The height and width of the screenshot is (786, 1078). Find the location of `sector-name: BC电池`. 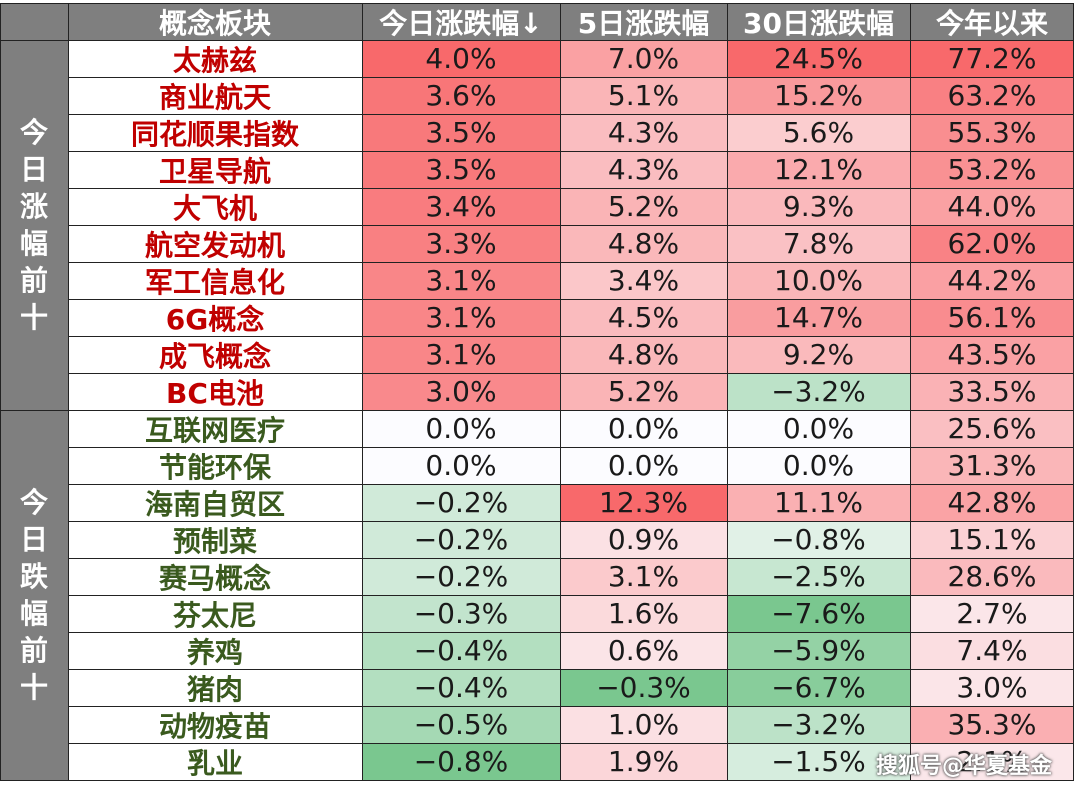

sector-name: BC电池 is located at coordinates (215, 391).